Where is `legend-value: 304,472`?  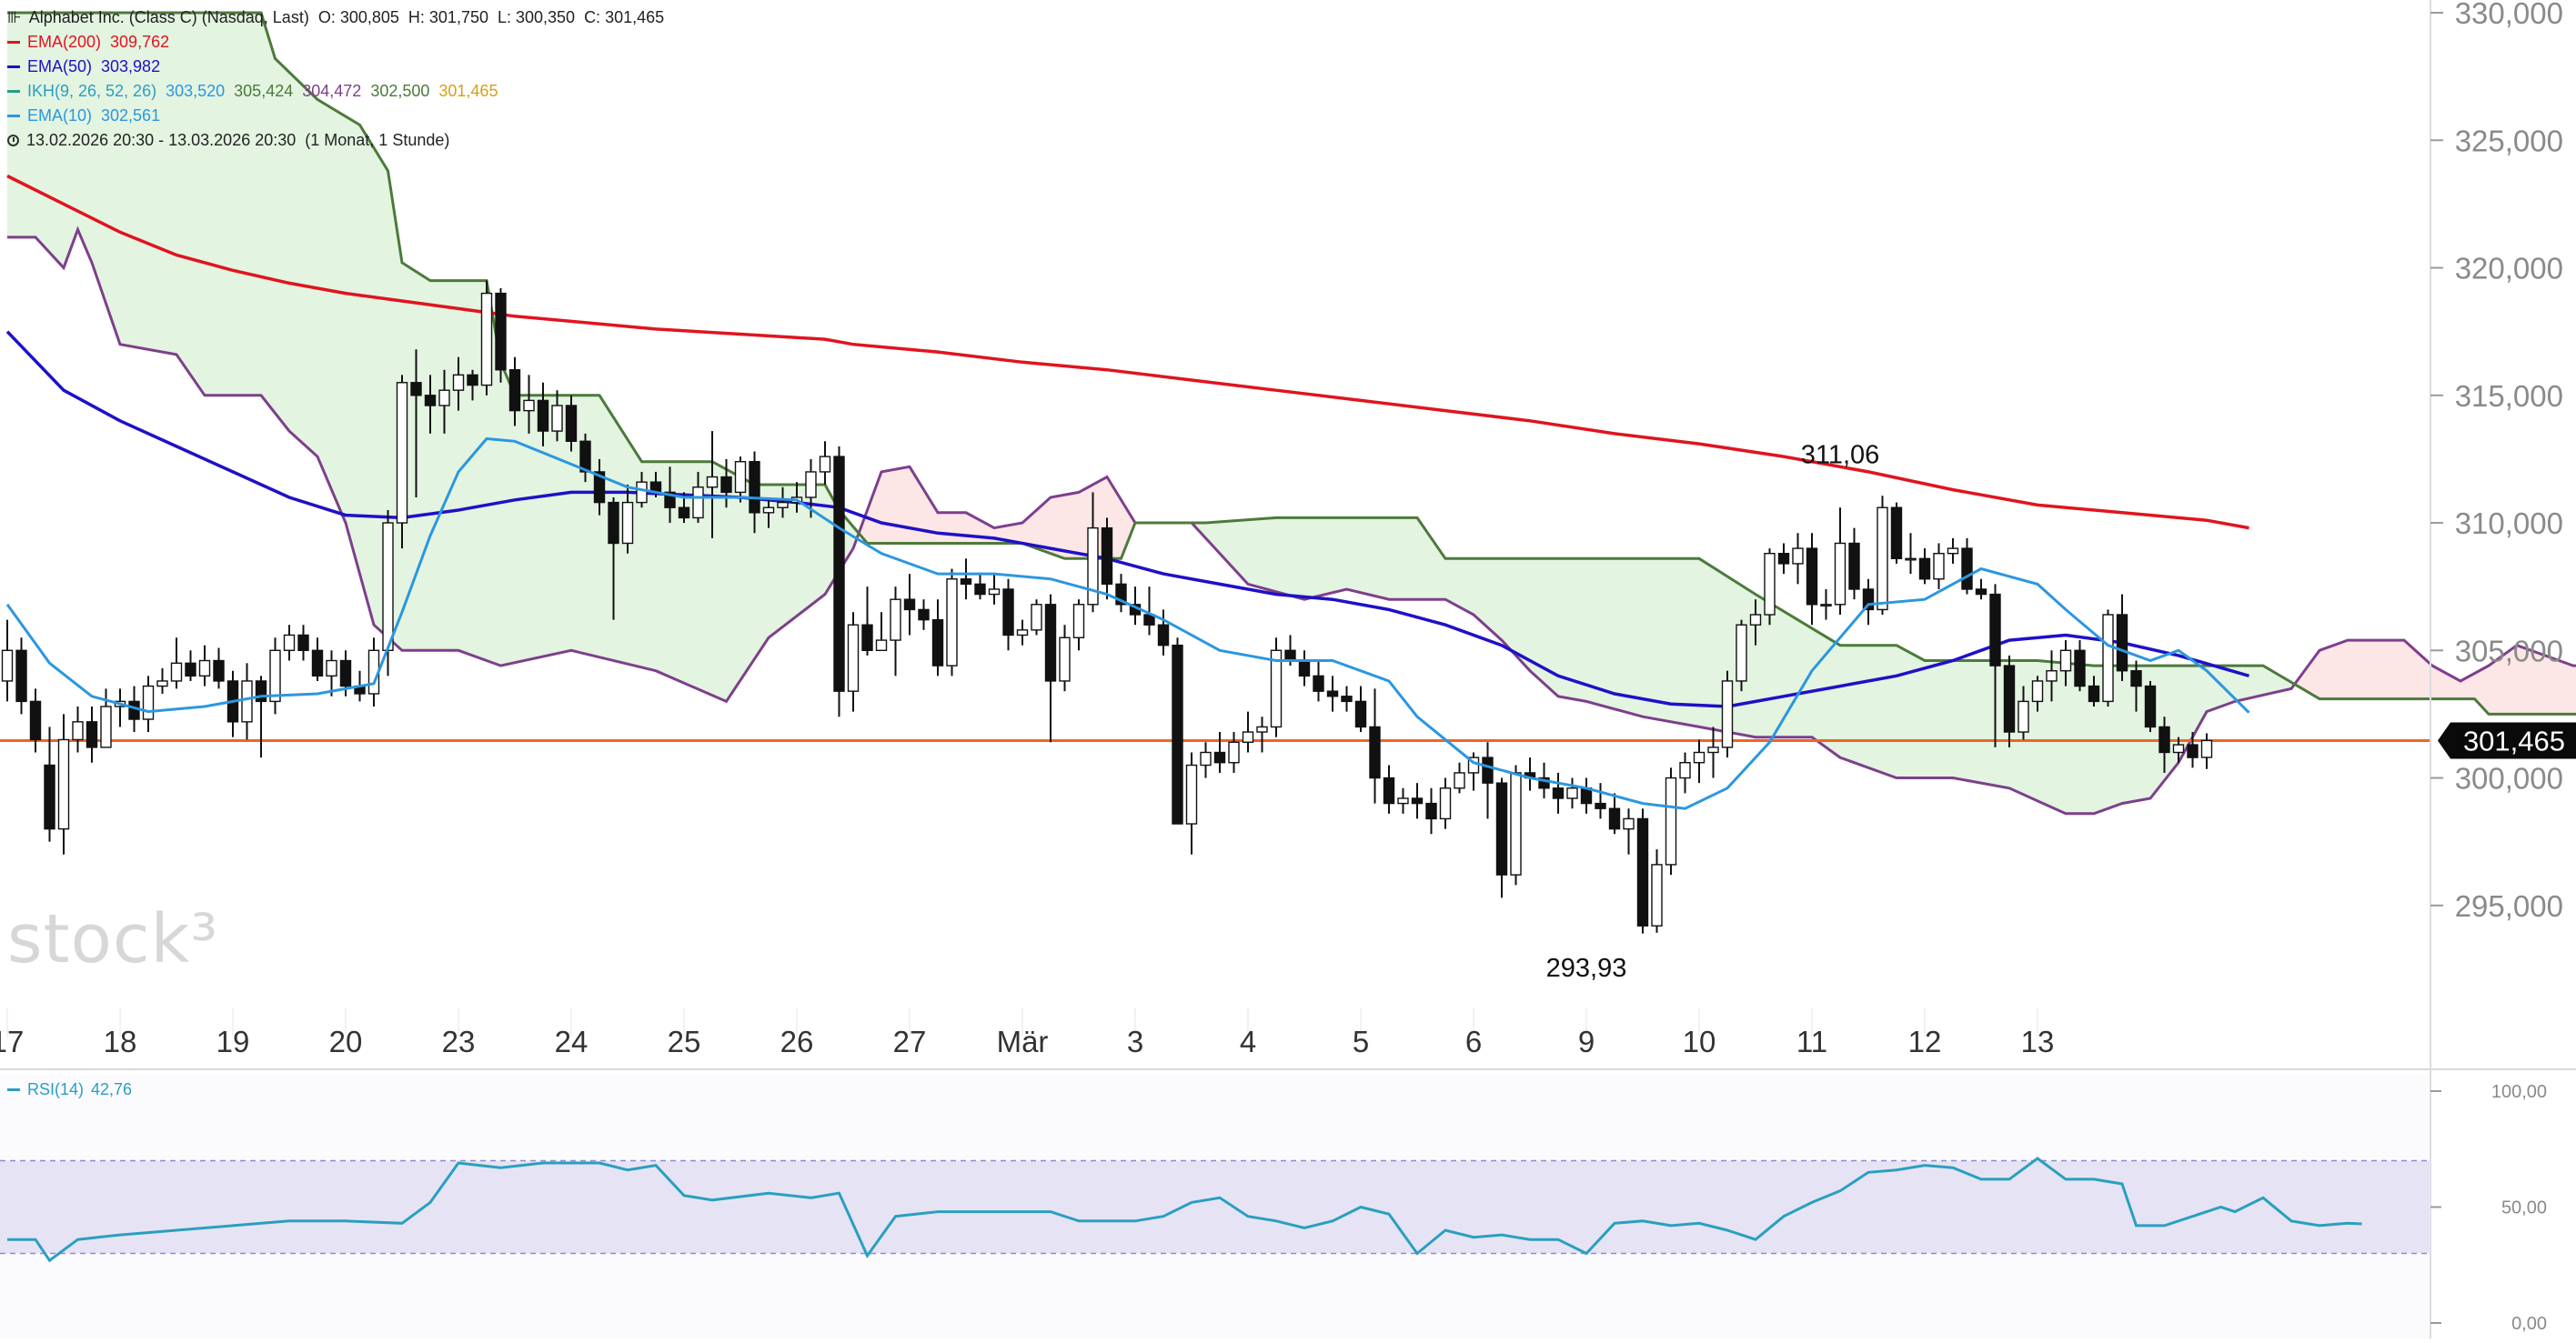 legend-value: 304,472 is located at coordinates (332, 91).